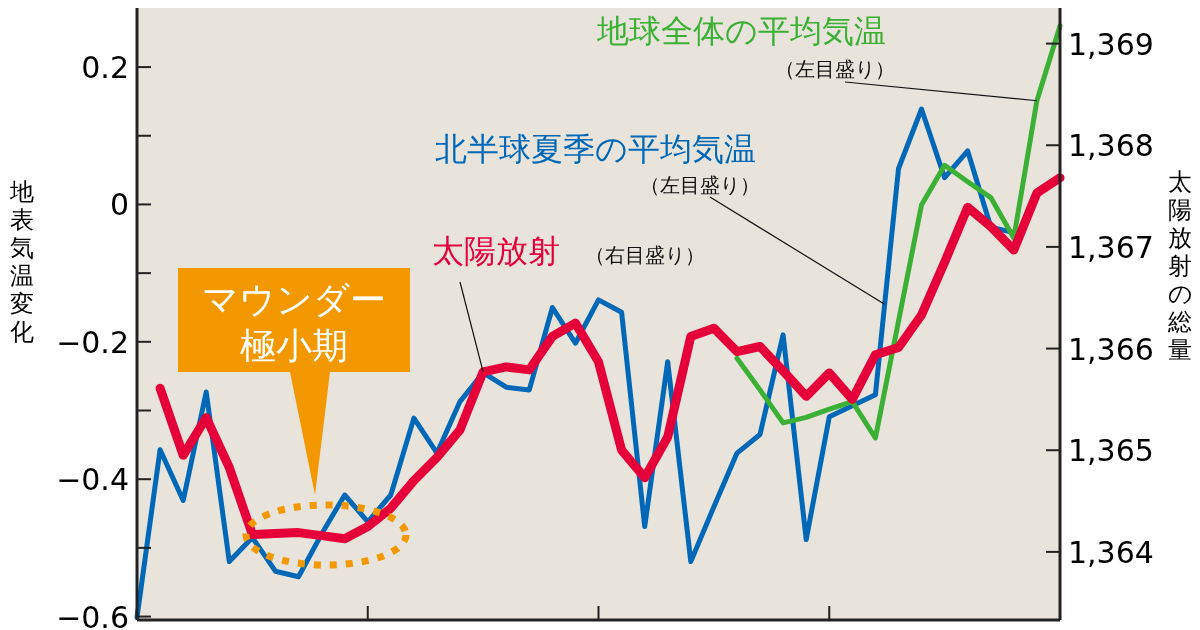 Image resolution: width=1200 pixels, height=630 pixels. I want to click on y-tick-label: −0.2, so click(92, 342).